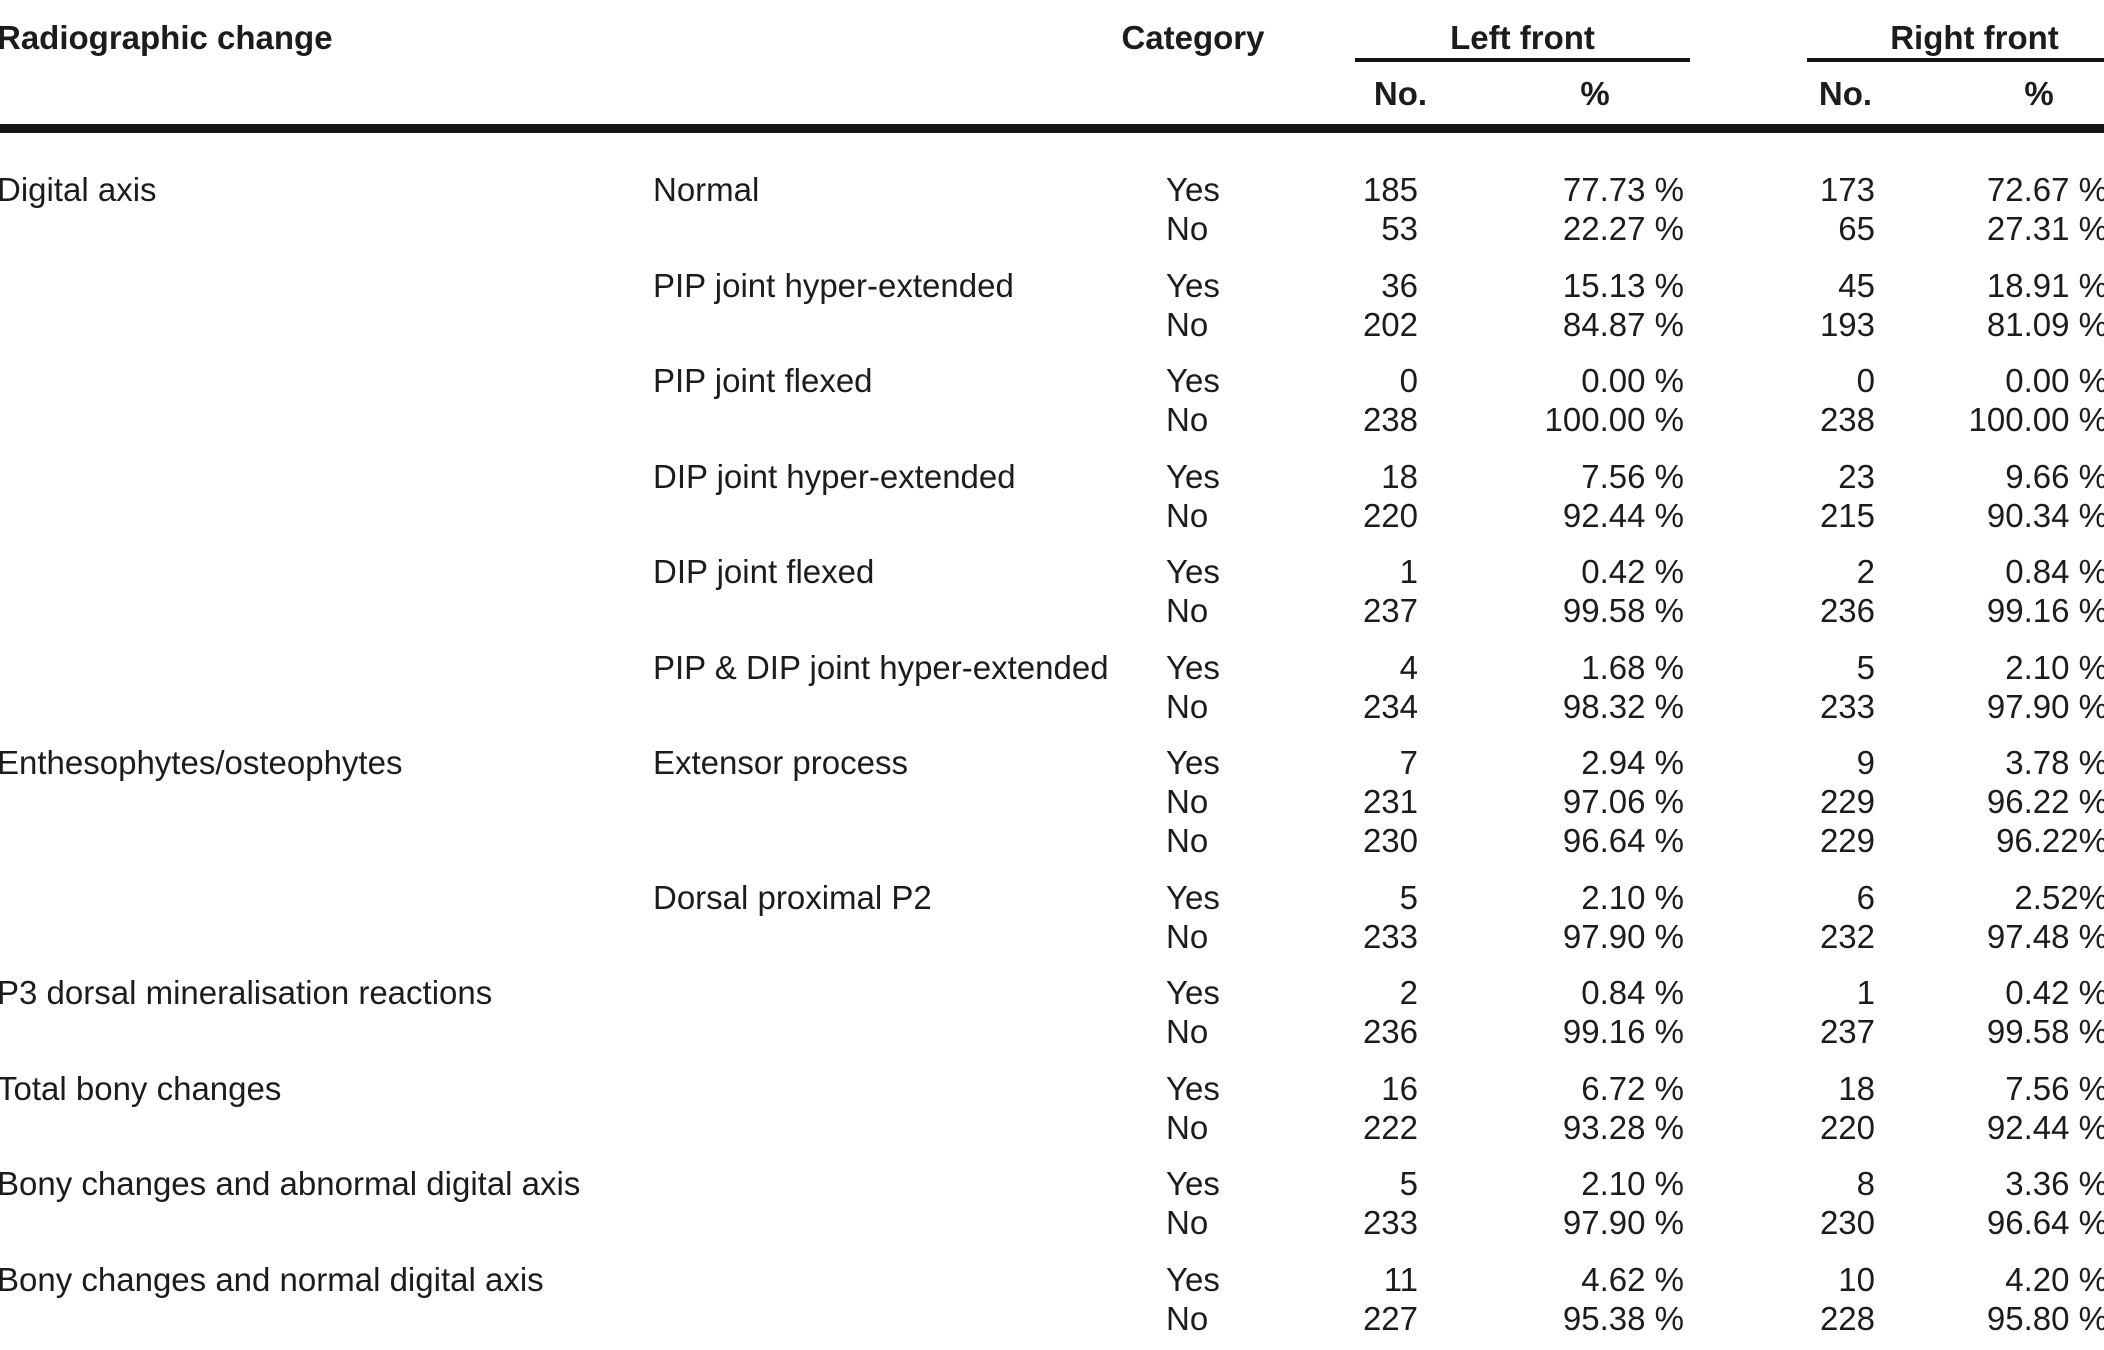  I want to click on right-no-cell: 233, so click(1847, 706).